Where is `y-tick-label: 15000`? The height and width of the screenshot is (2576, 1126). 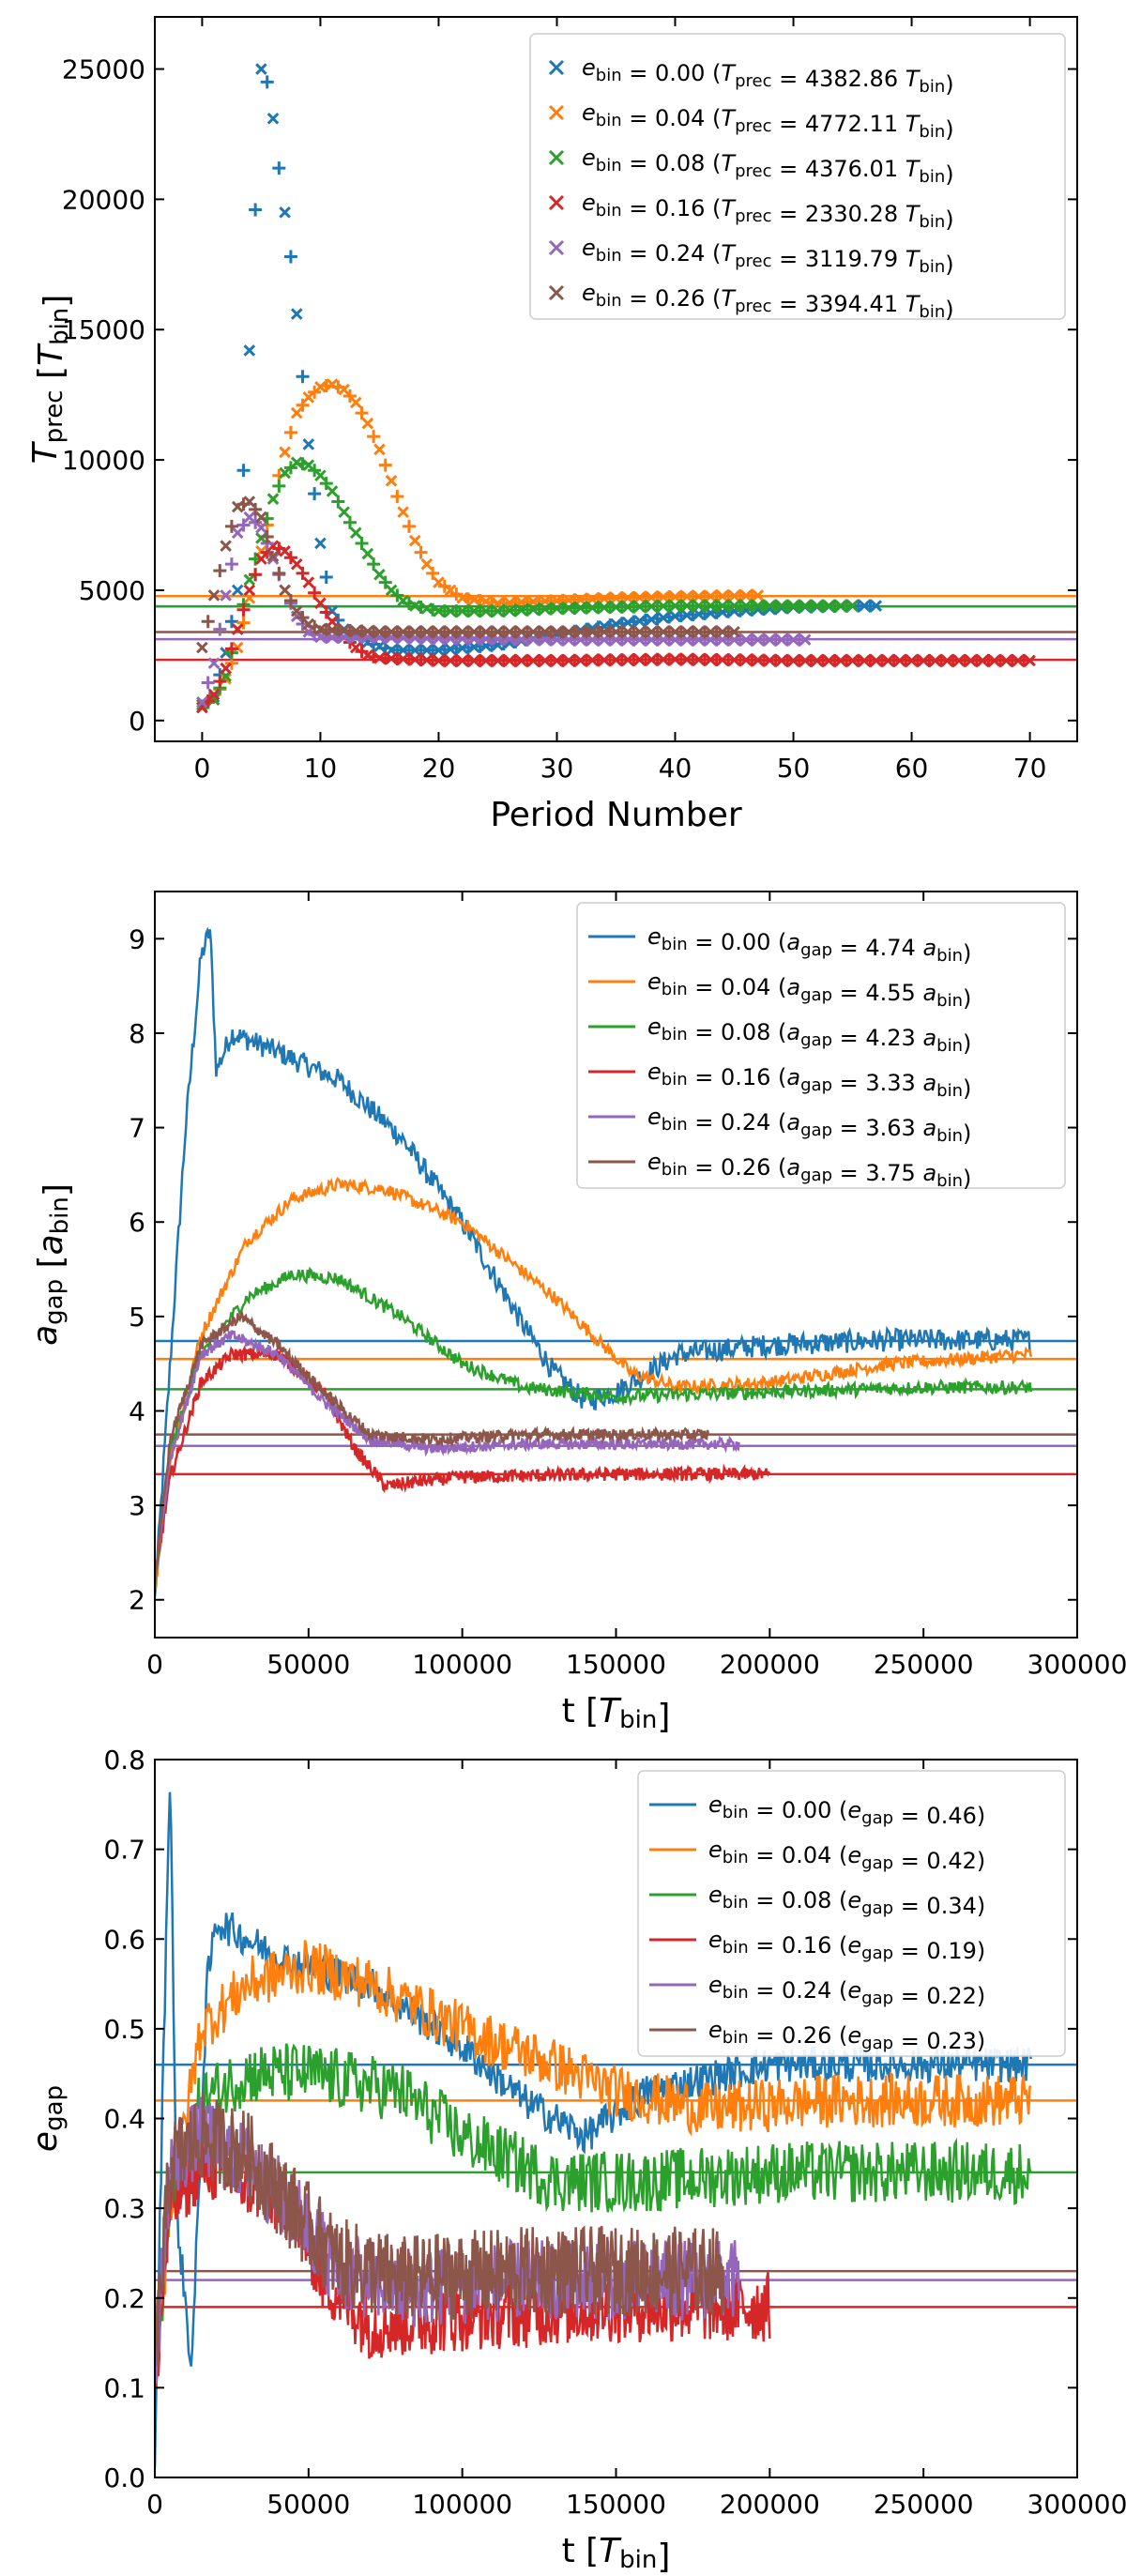 y-tick-label: 15000 is located at coordinates (103, 329).